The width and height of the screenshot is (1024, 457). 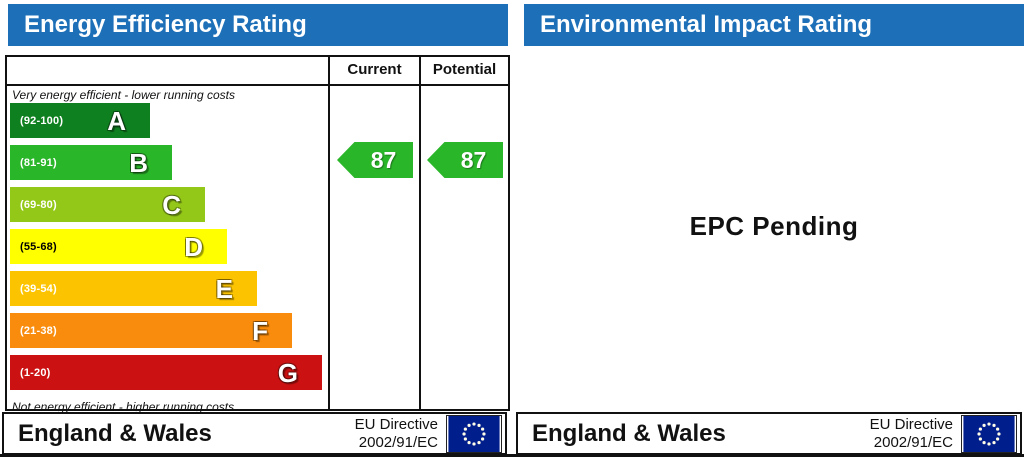 What do you see at coordinates (166, 372) in the screenshot?
I see `band-g: (1-20) G` at bounding box center [166, 372].